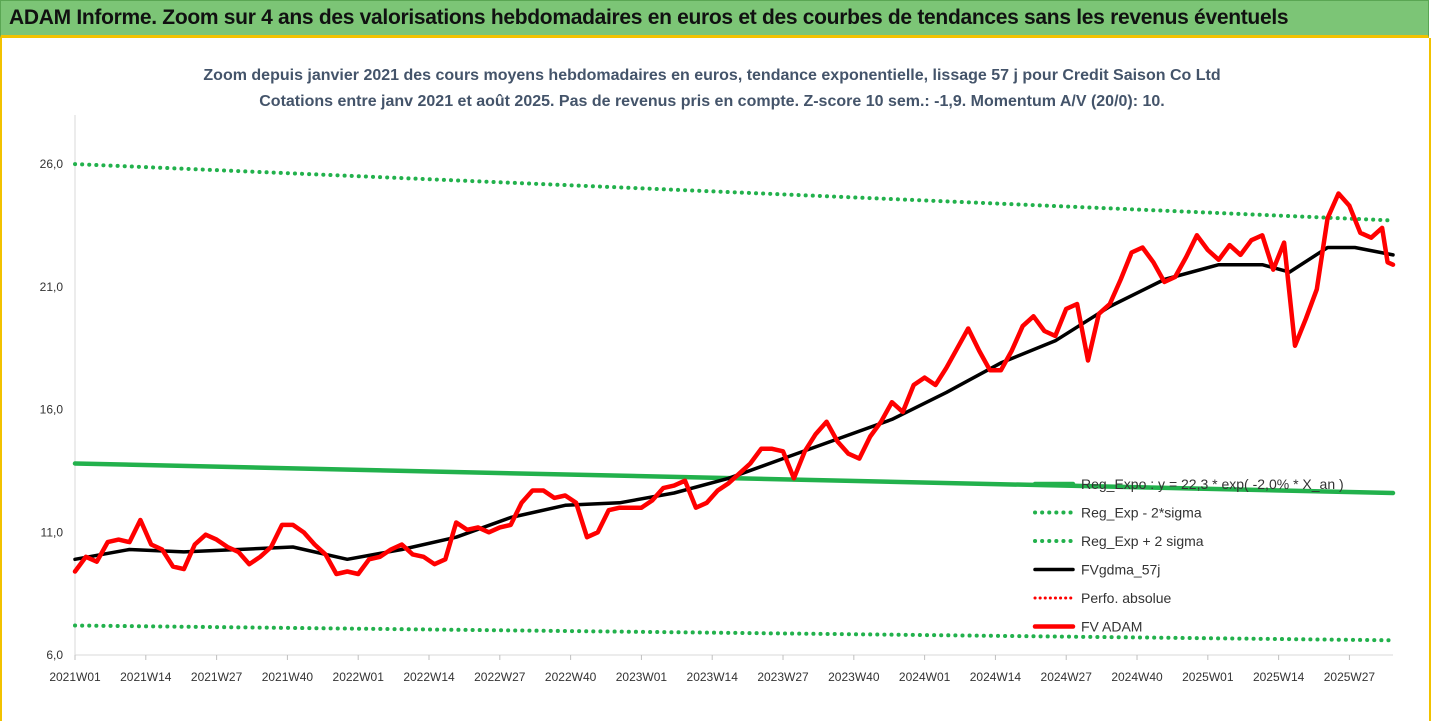 This screenshot has width=1431, height=721. Describe the element at coordinates (217, 677) in the screenshot. I see `x-tick-label: 2021W27` at that location.